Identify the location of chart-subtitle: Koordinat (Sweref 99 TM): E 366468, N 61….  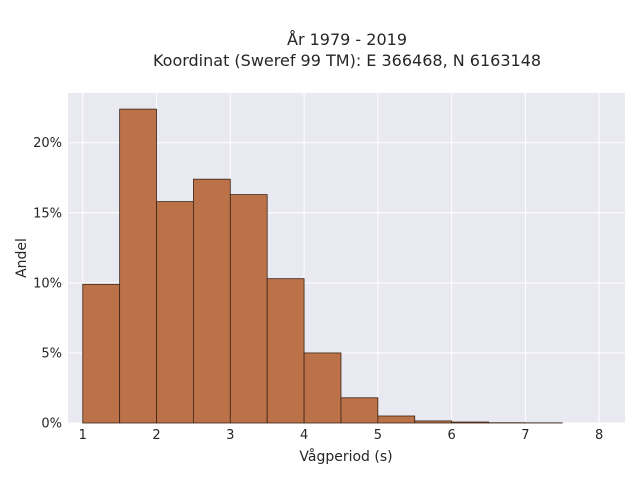
(347, 60).